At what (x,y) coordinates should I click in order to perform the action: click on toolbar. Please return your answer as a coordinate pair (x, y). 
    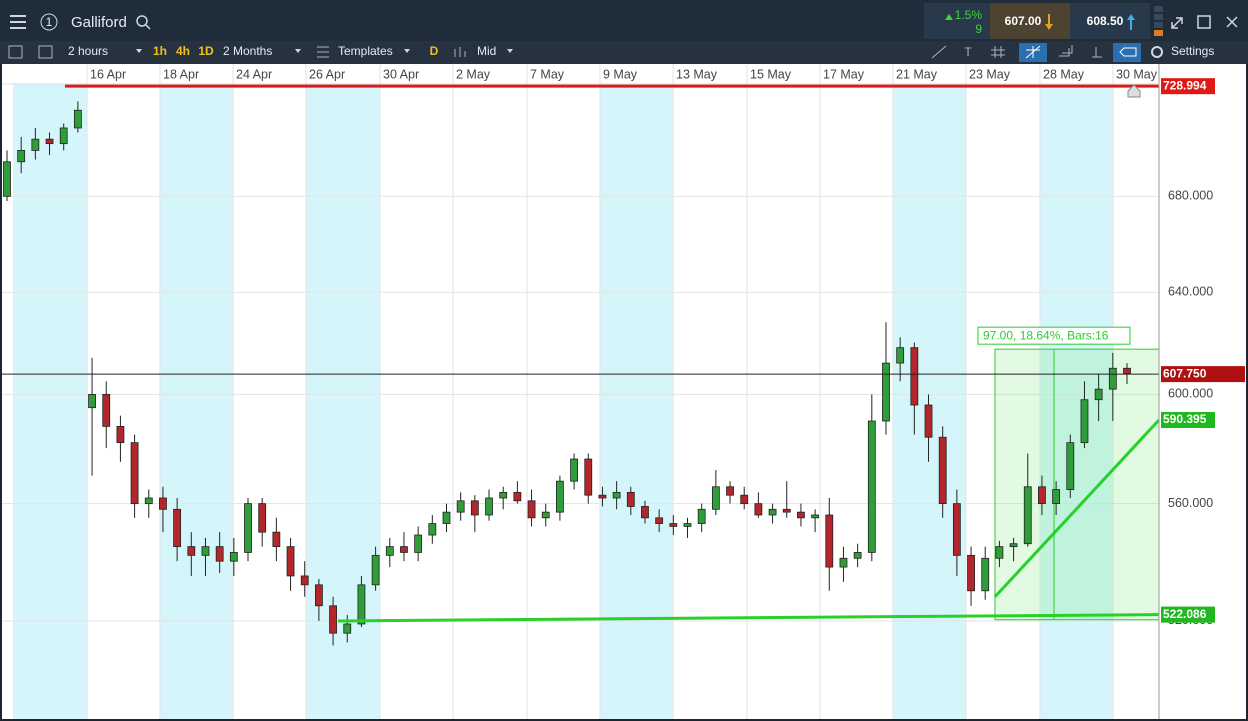
    Looking at the image, I should click on (624, 52).